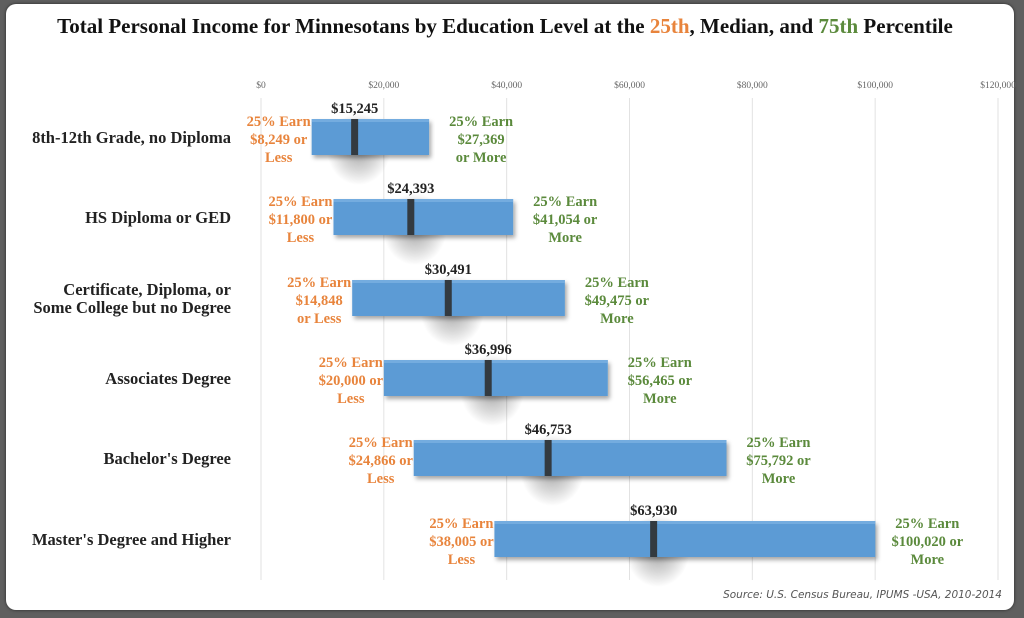  I want to click on p25-label-line: $38,005 or, so click(461, 542).